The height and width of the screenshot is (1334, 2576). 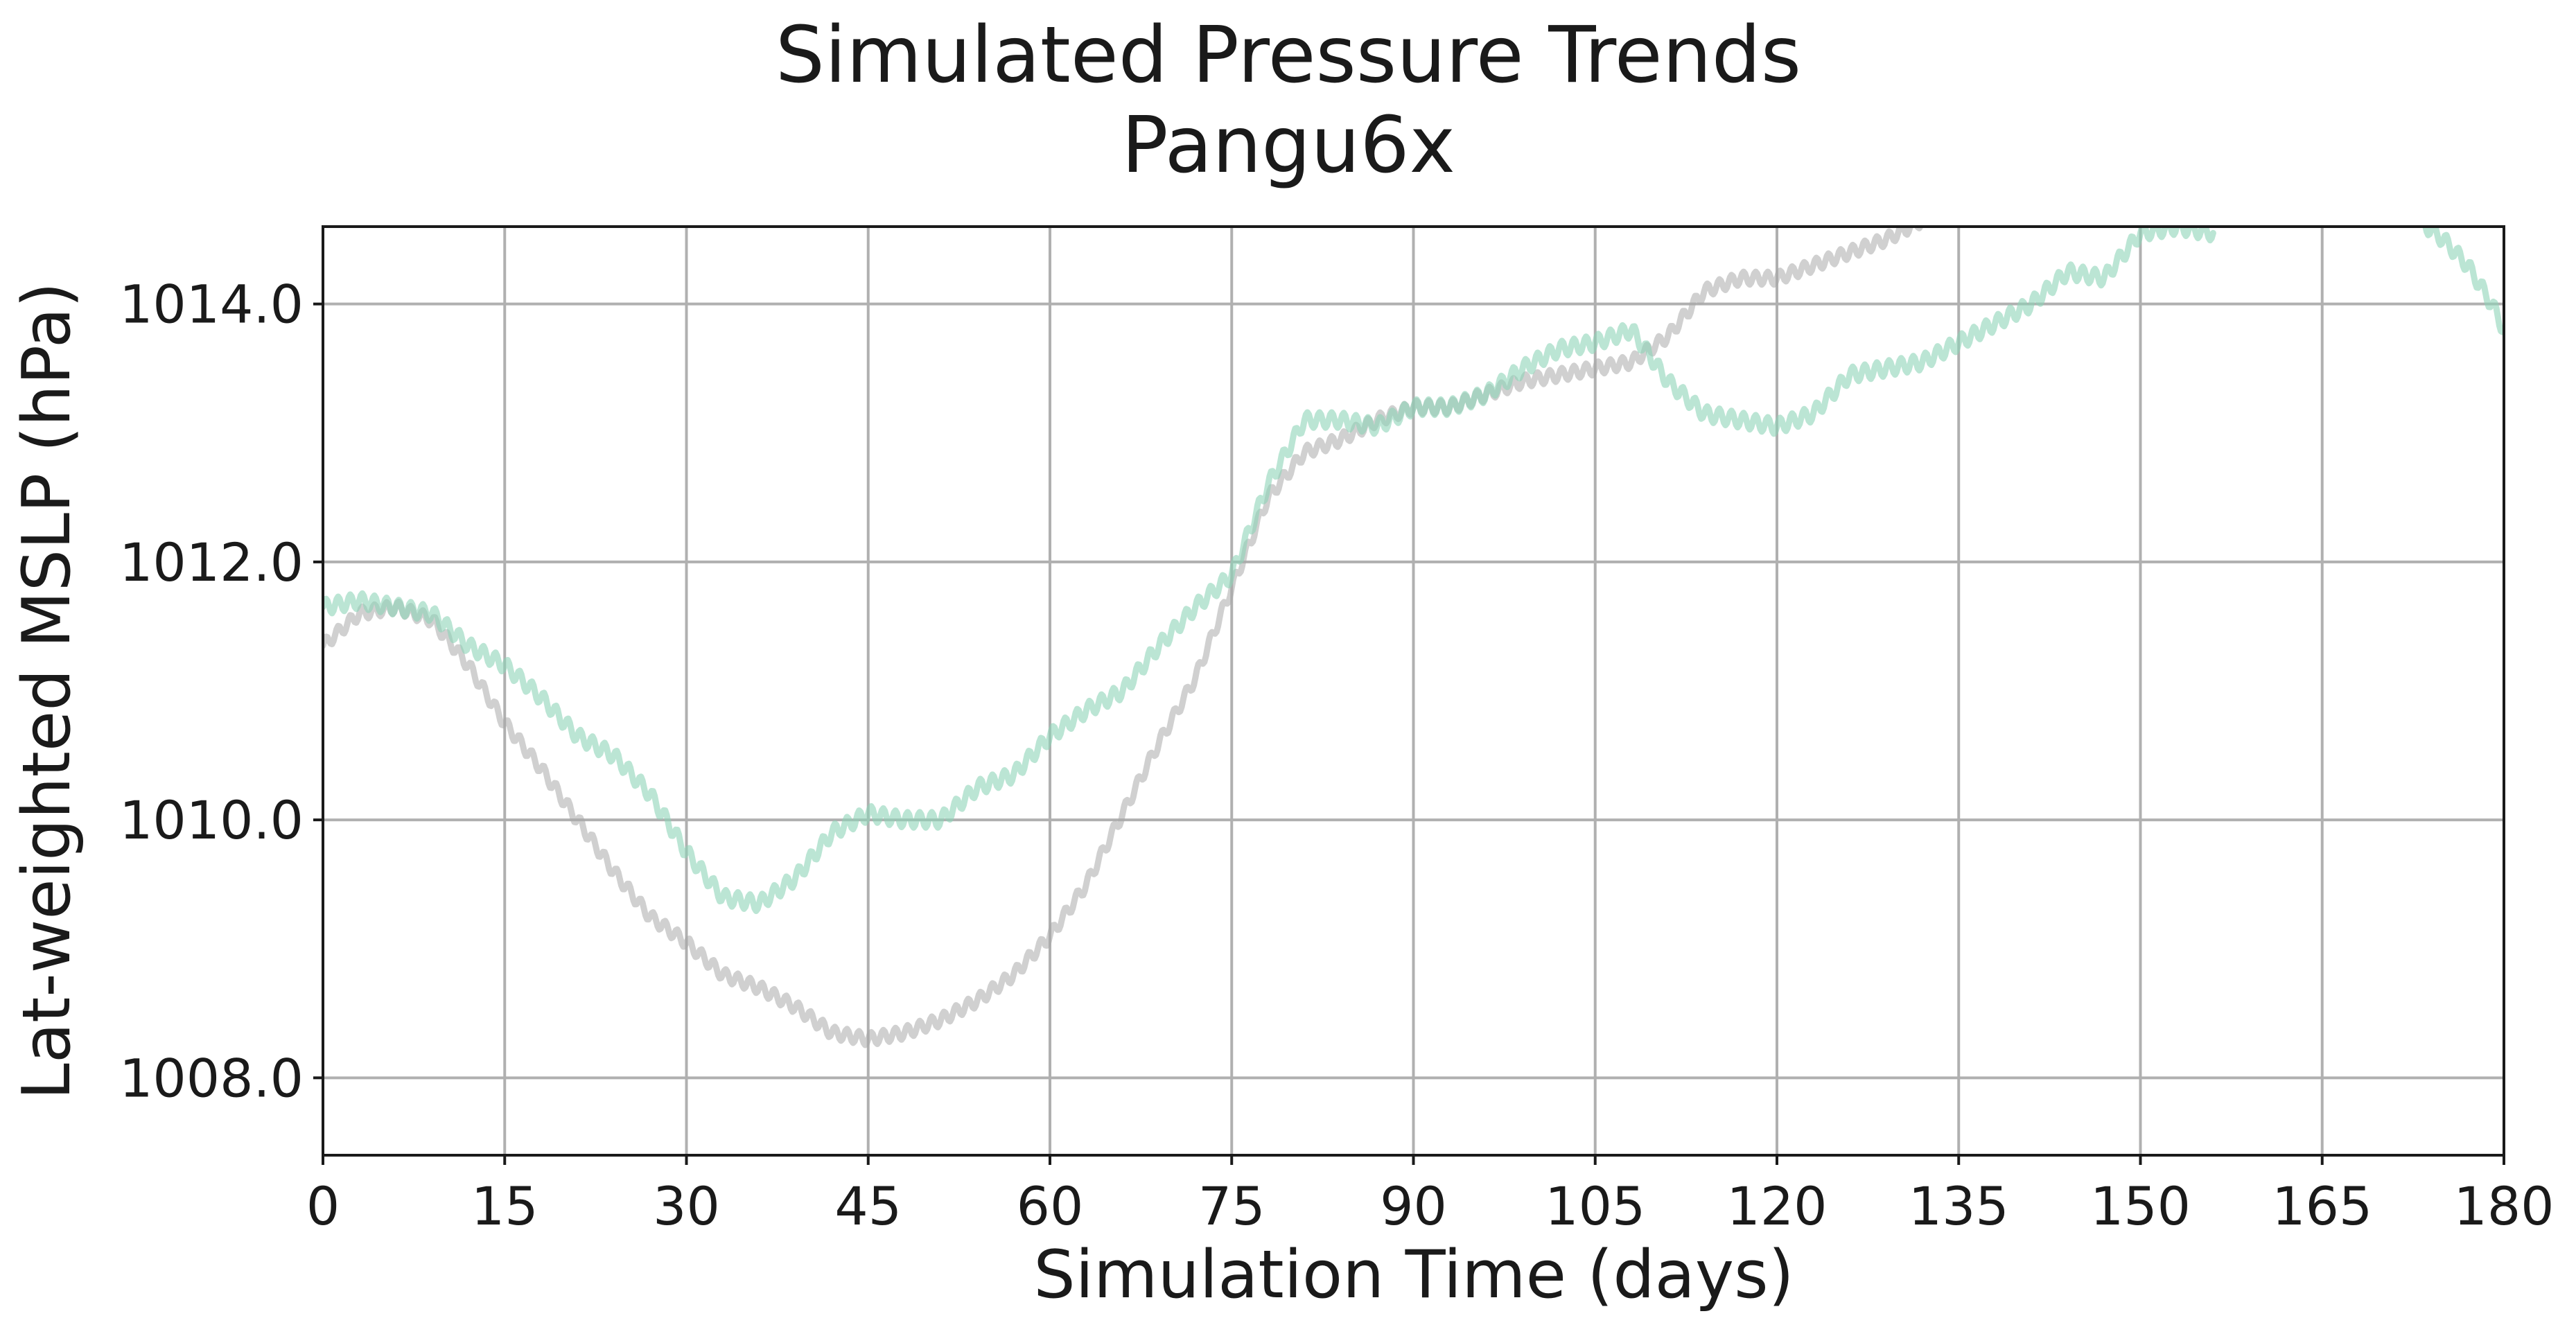 I want to click on y-tick-label: 1008.0, so click(x=211, y=1078).